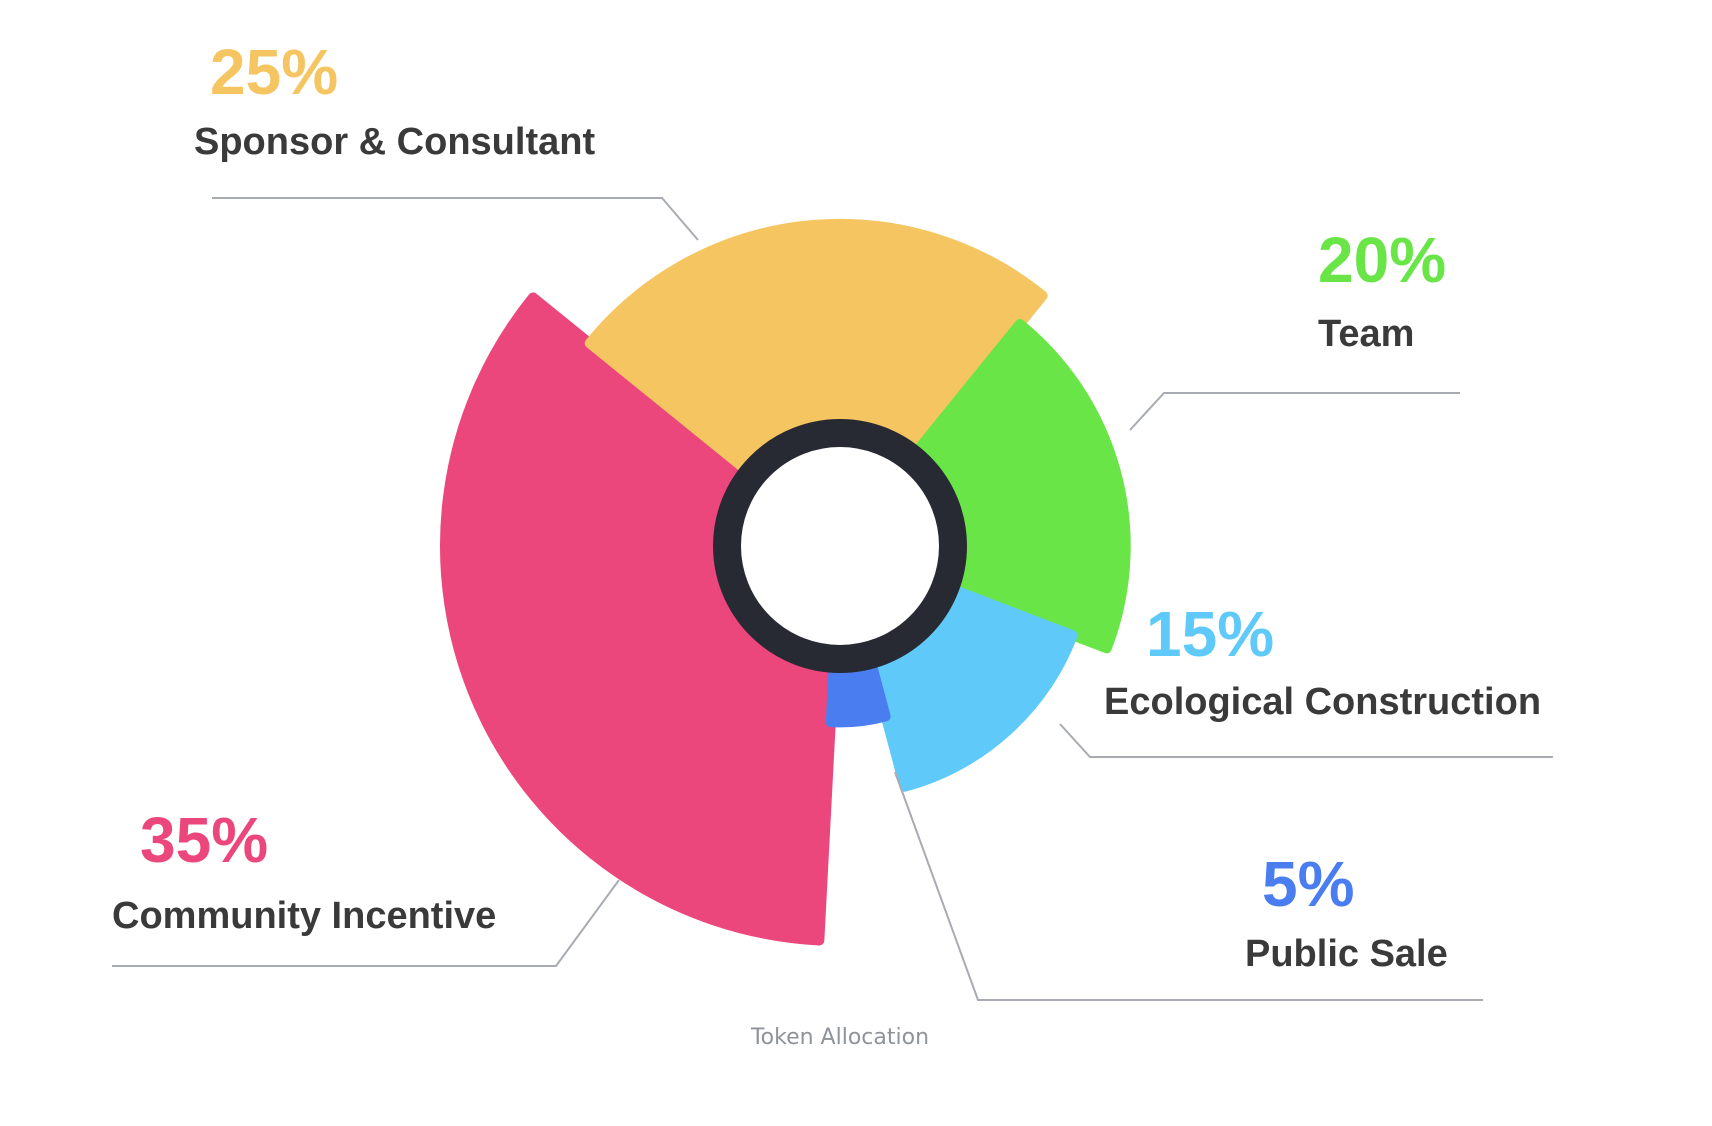 This screenshot has height=1126, width=1712. I want to click on slice-label-sponsor-consultant: Sponsor & Consultant, so click(394, 142).